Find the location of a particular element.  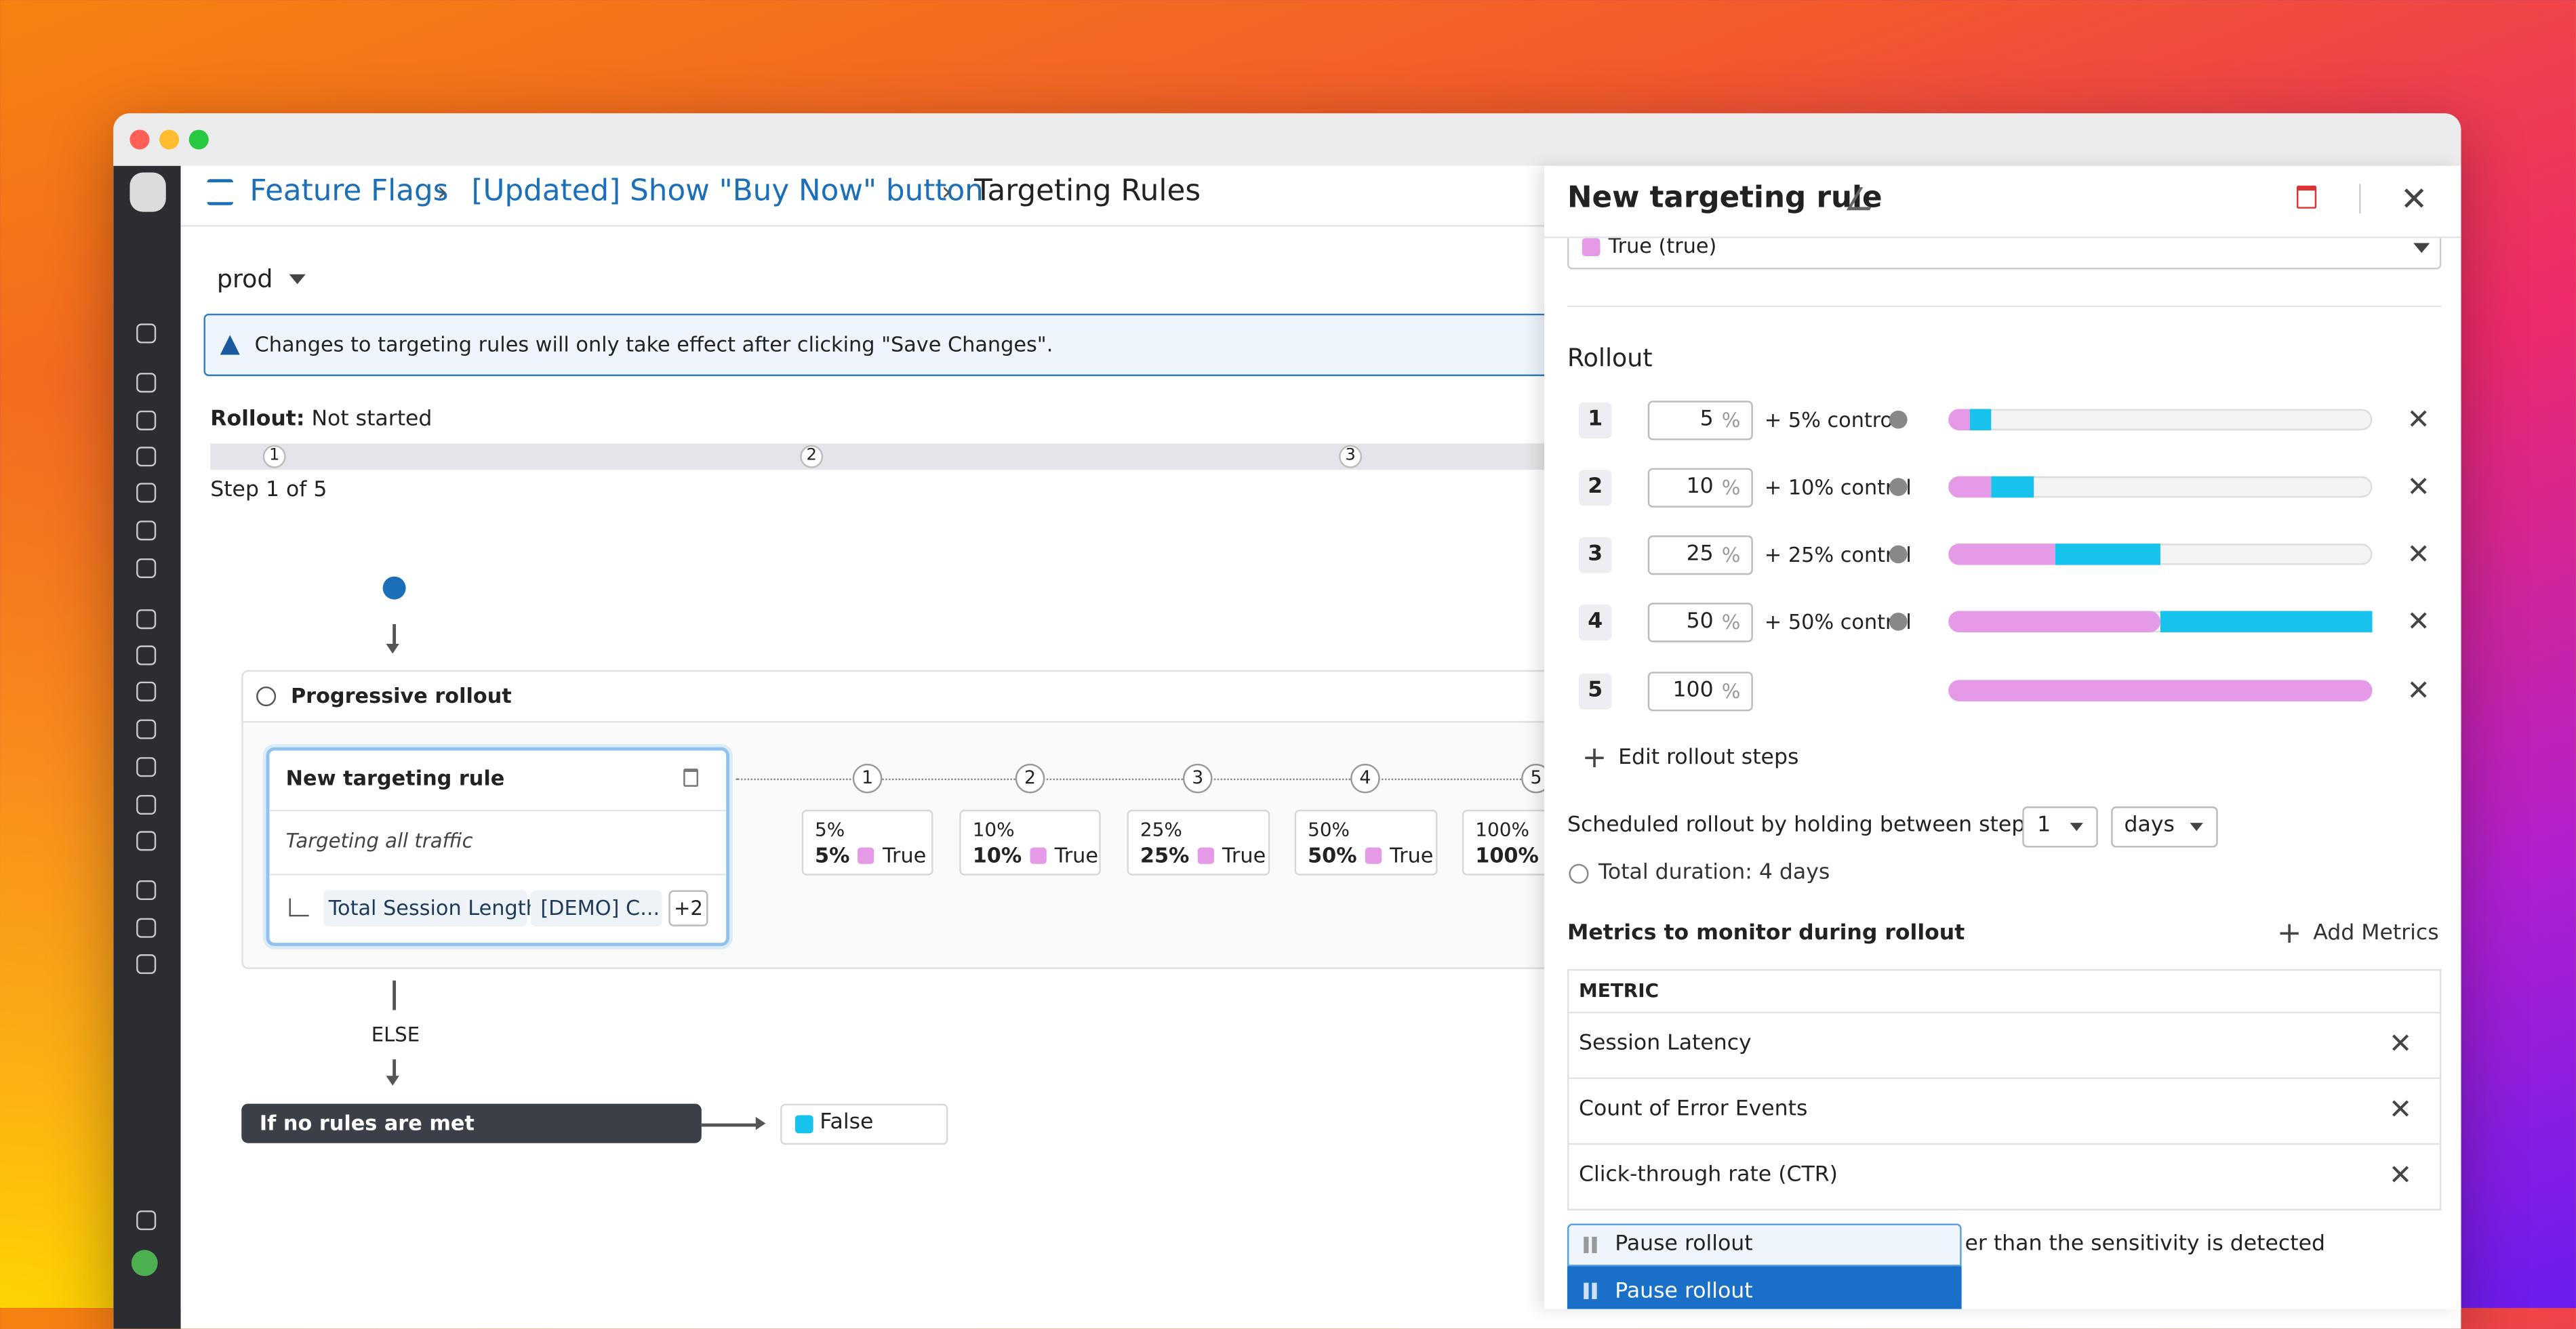

rule-subtitle: Targeting all traffic is located at coordinates (379, 841).